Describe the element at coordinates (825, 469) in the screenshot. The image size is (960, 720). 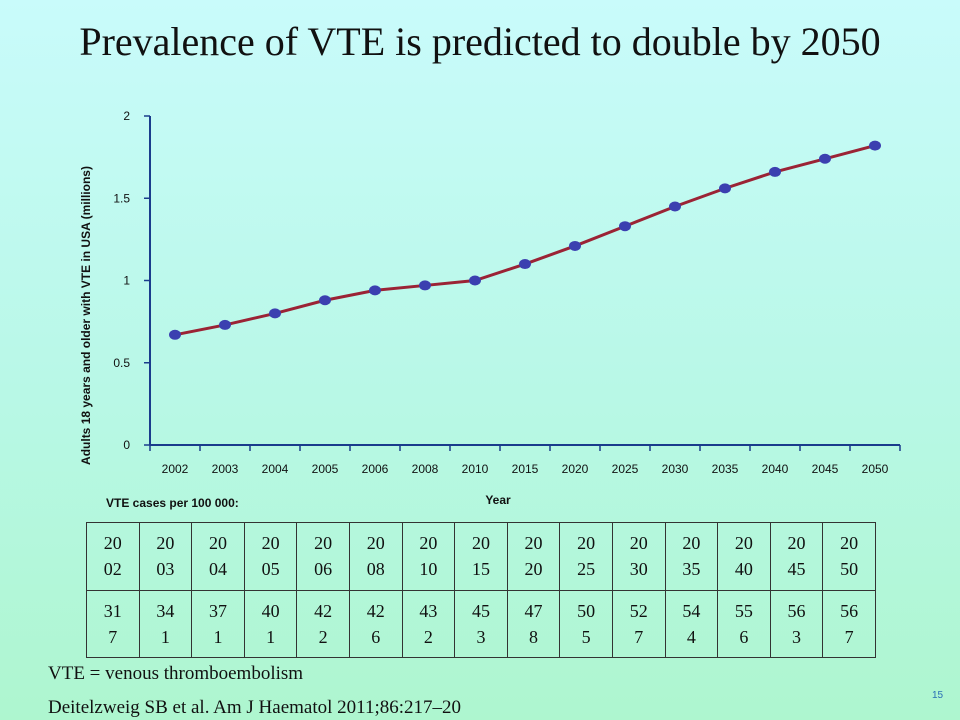
I see `x-tick-label: 2045` at that location.